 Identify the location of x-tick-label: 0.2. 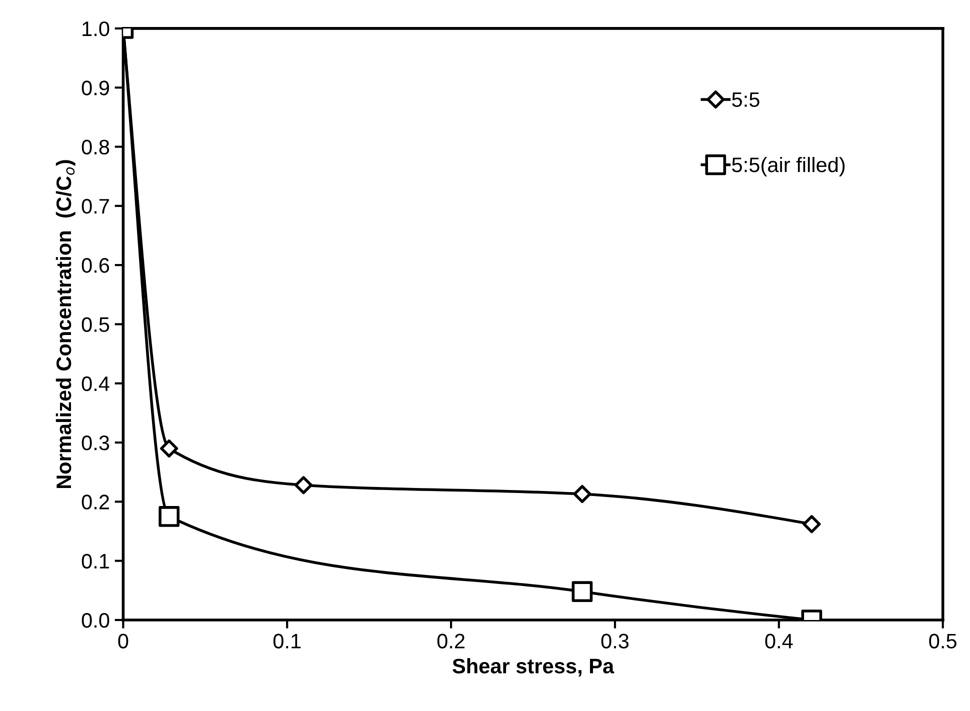
(450, 641).